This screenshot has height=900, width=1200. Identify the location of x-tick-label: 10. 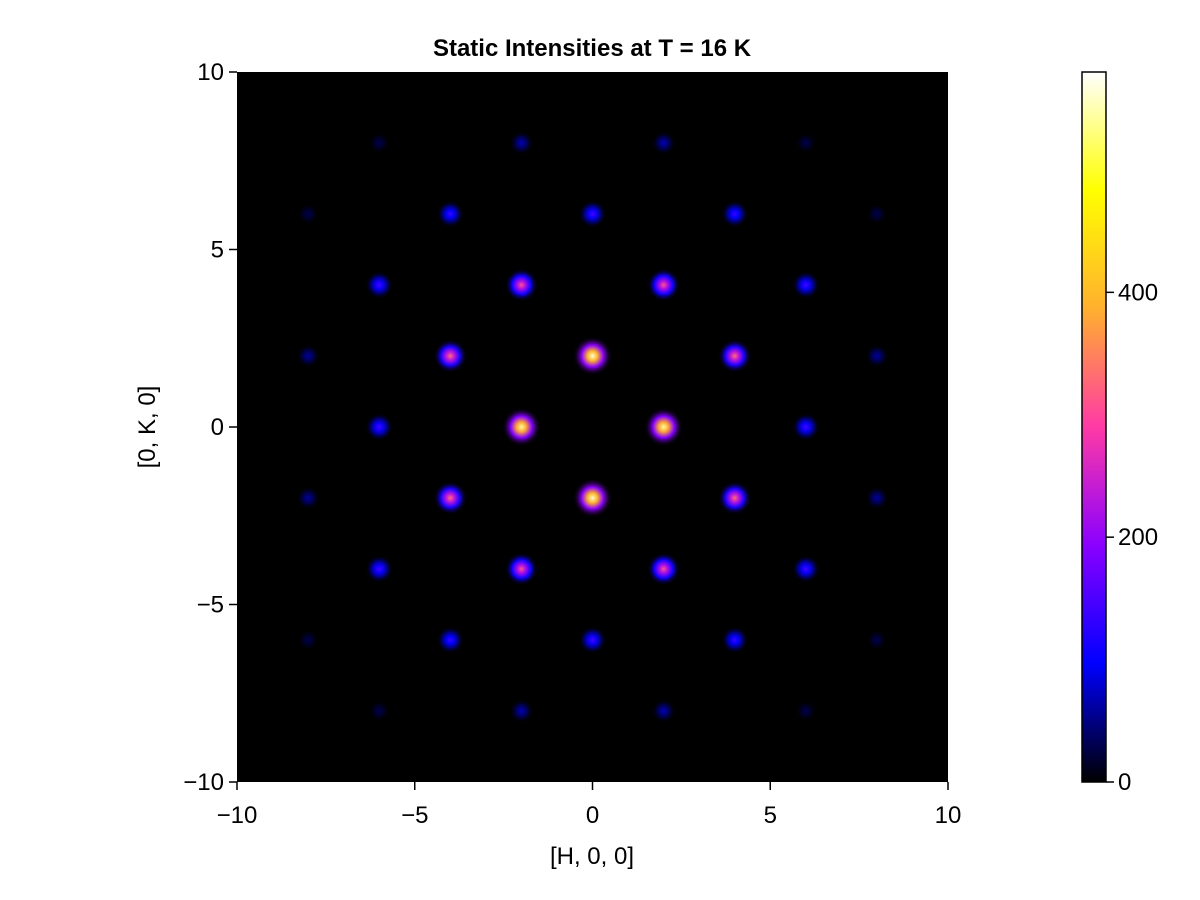
(948, 815).